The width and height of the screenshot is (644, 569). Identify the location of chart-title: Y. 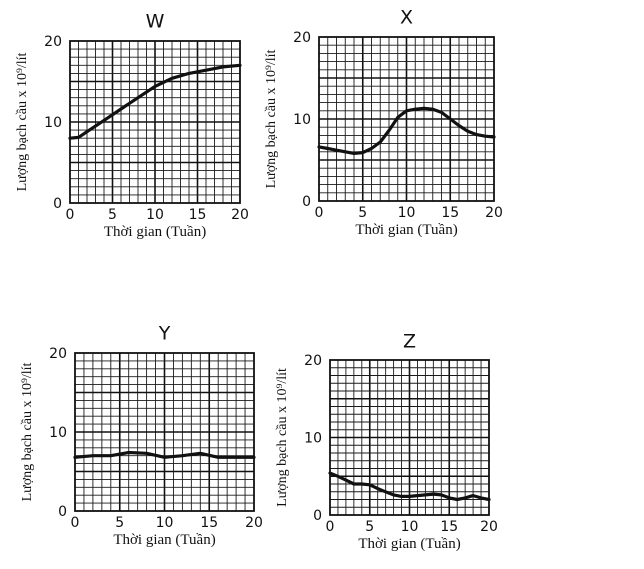
(164, 334).